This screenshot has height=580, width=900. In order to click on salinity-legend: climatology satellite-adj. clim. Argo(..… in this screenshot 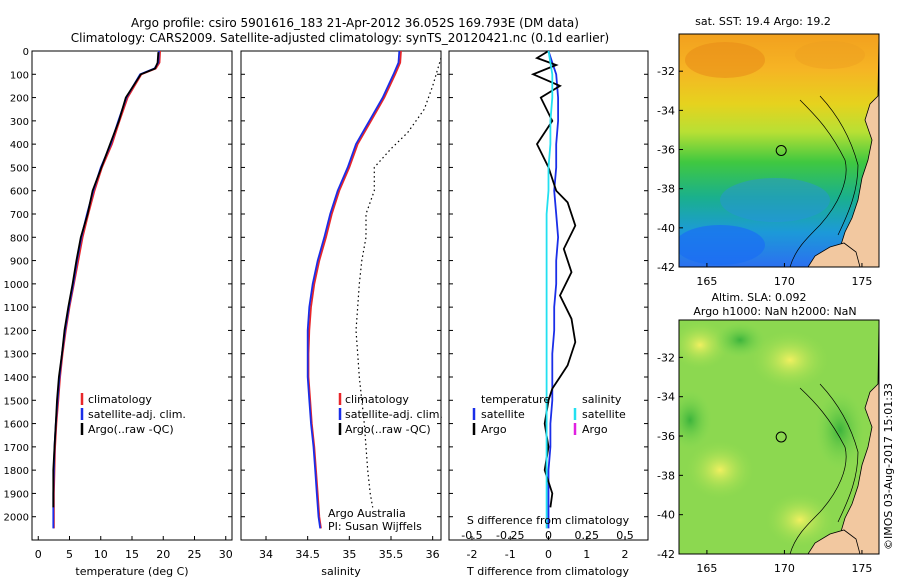, I will do `click(390, 414)`.